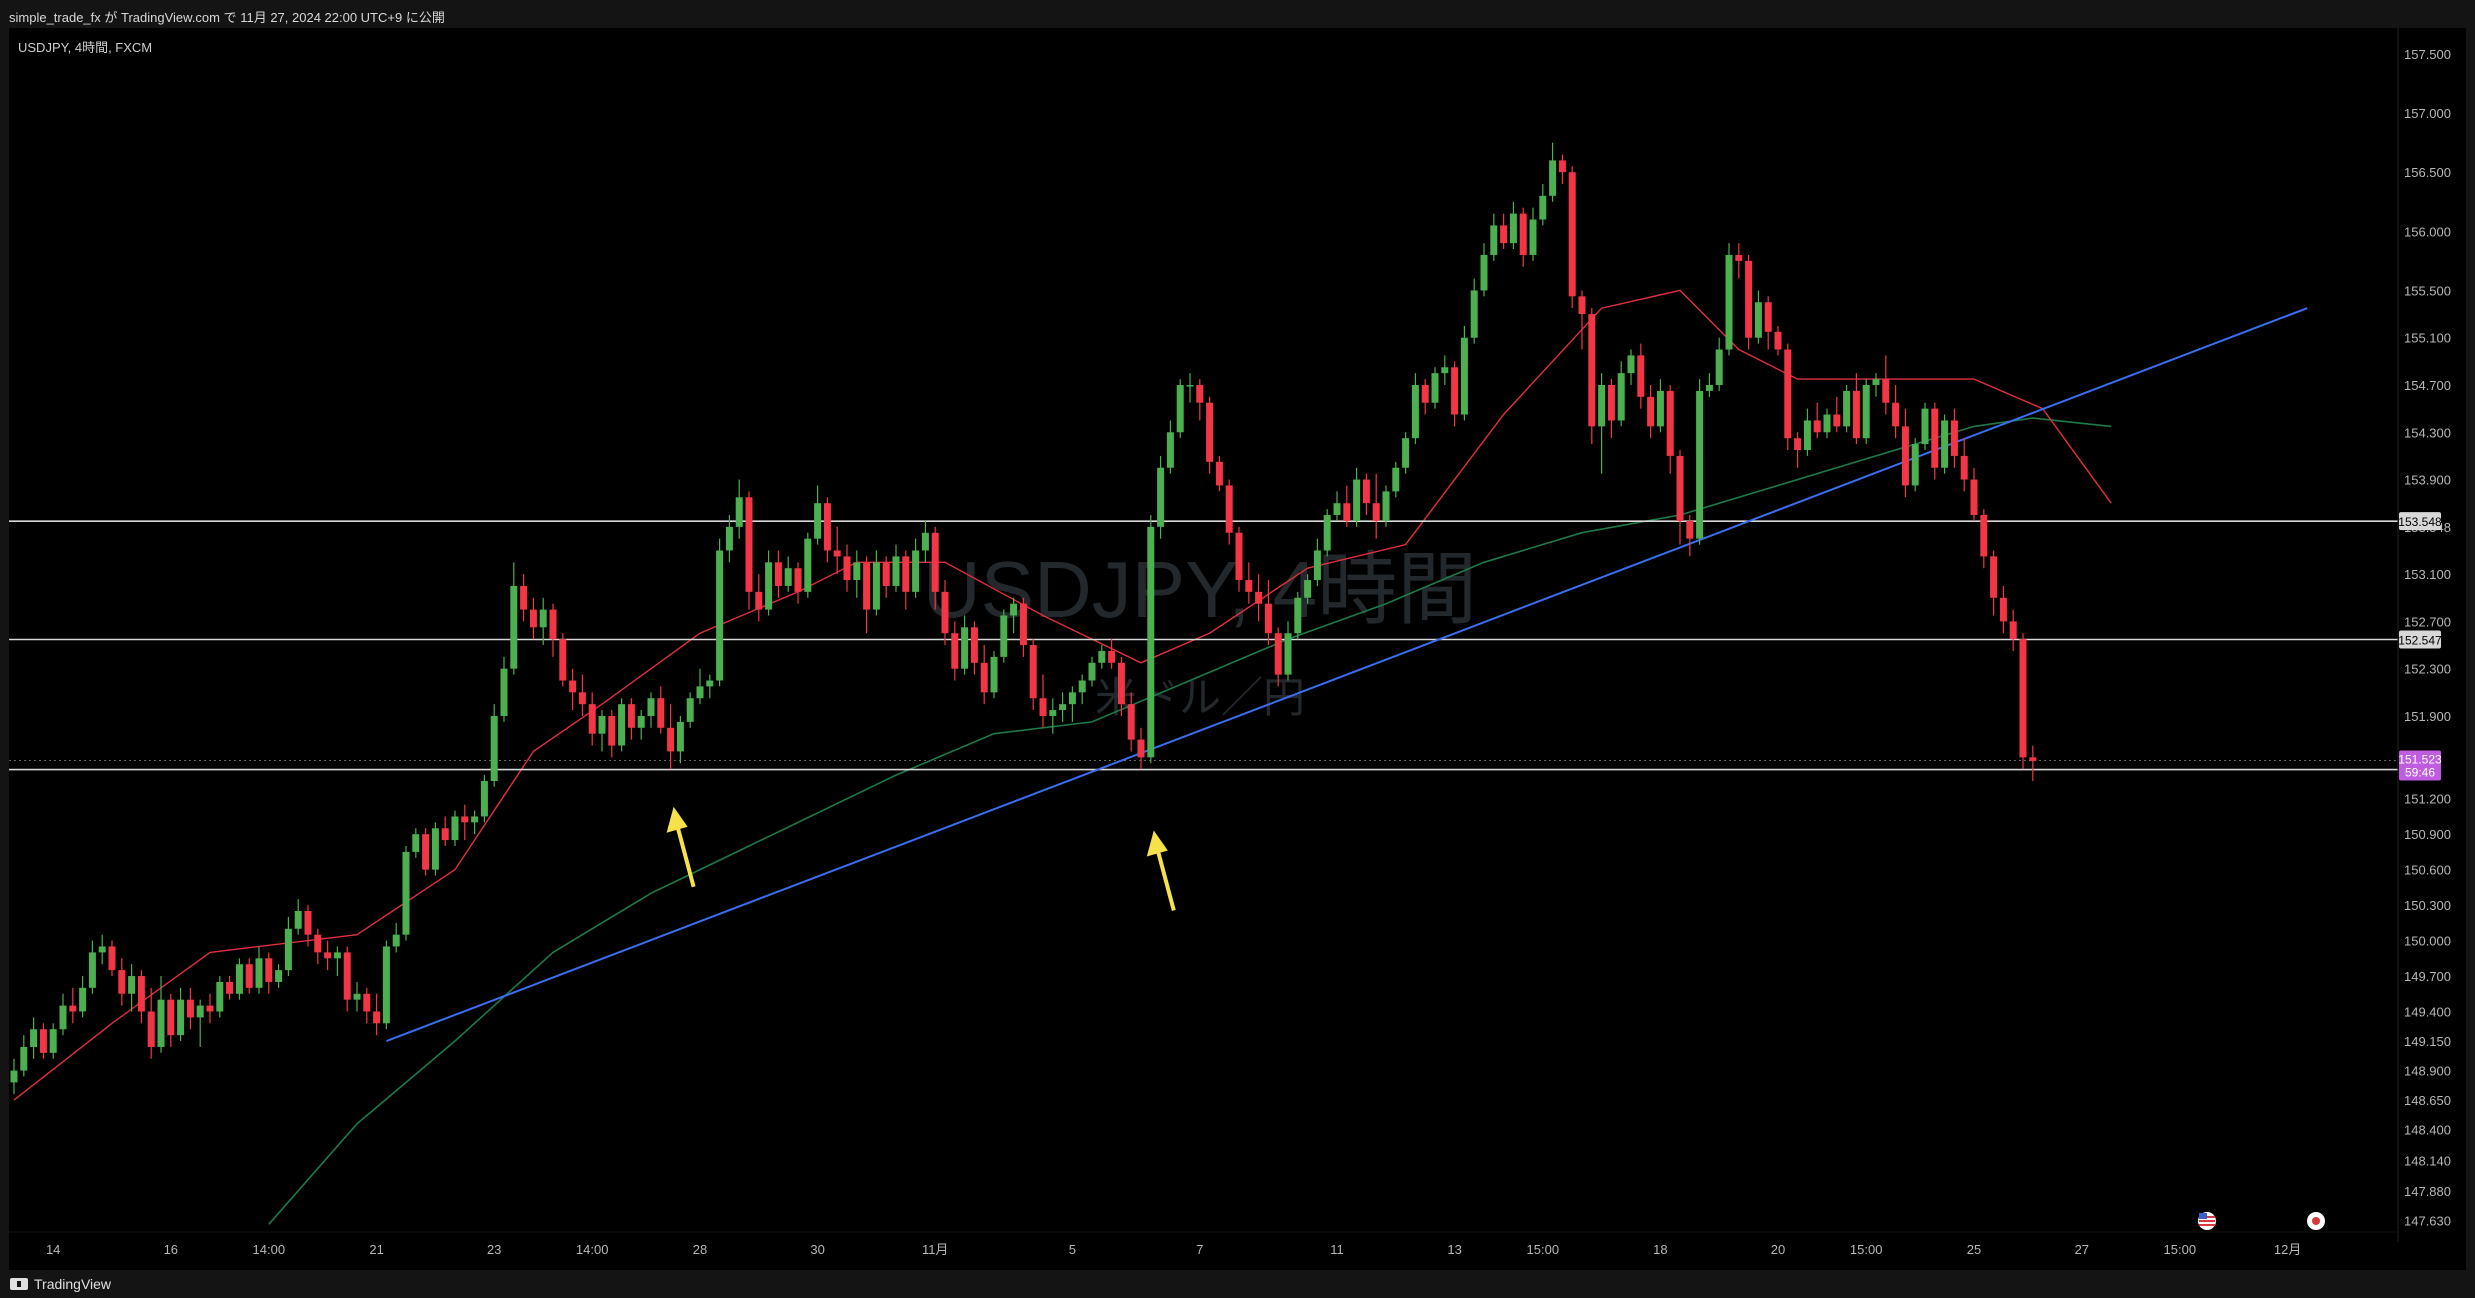 This screenshot has height=1298, width=2475. I want to click on event-markers, so click(2261, 1221).